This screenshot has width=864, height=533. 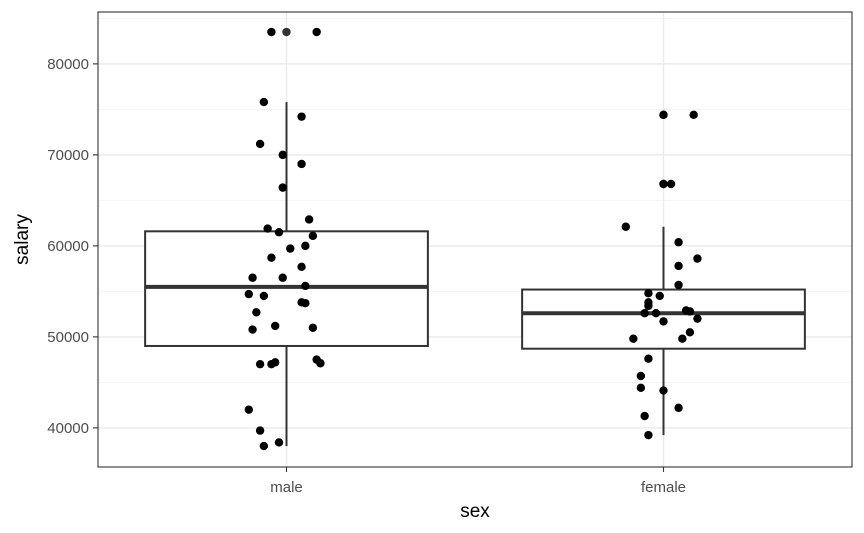 I want to click on y-tick-label: 60000, so click(x=68, y=246).